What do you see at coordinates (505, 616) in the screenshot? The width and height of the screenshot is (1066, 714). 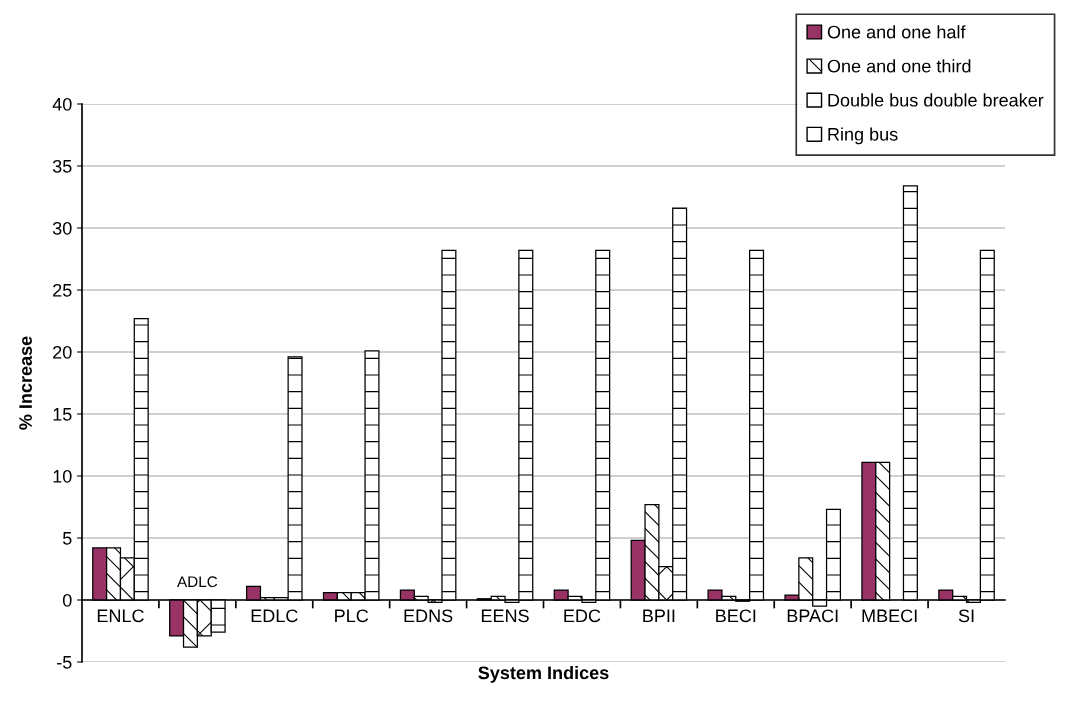 I see `x-tick-label: EENS` at bounding box center [505, 616].